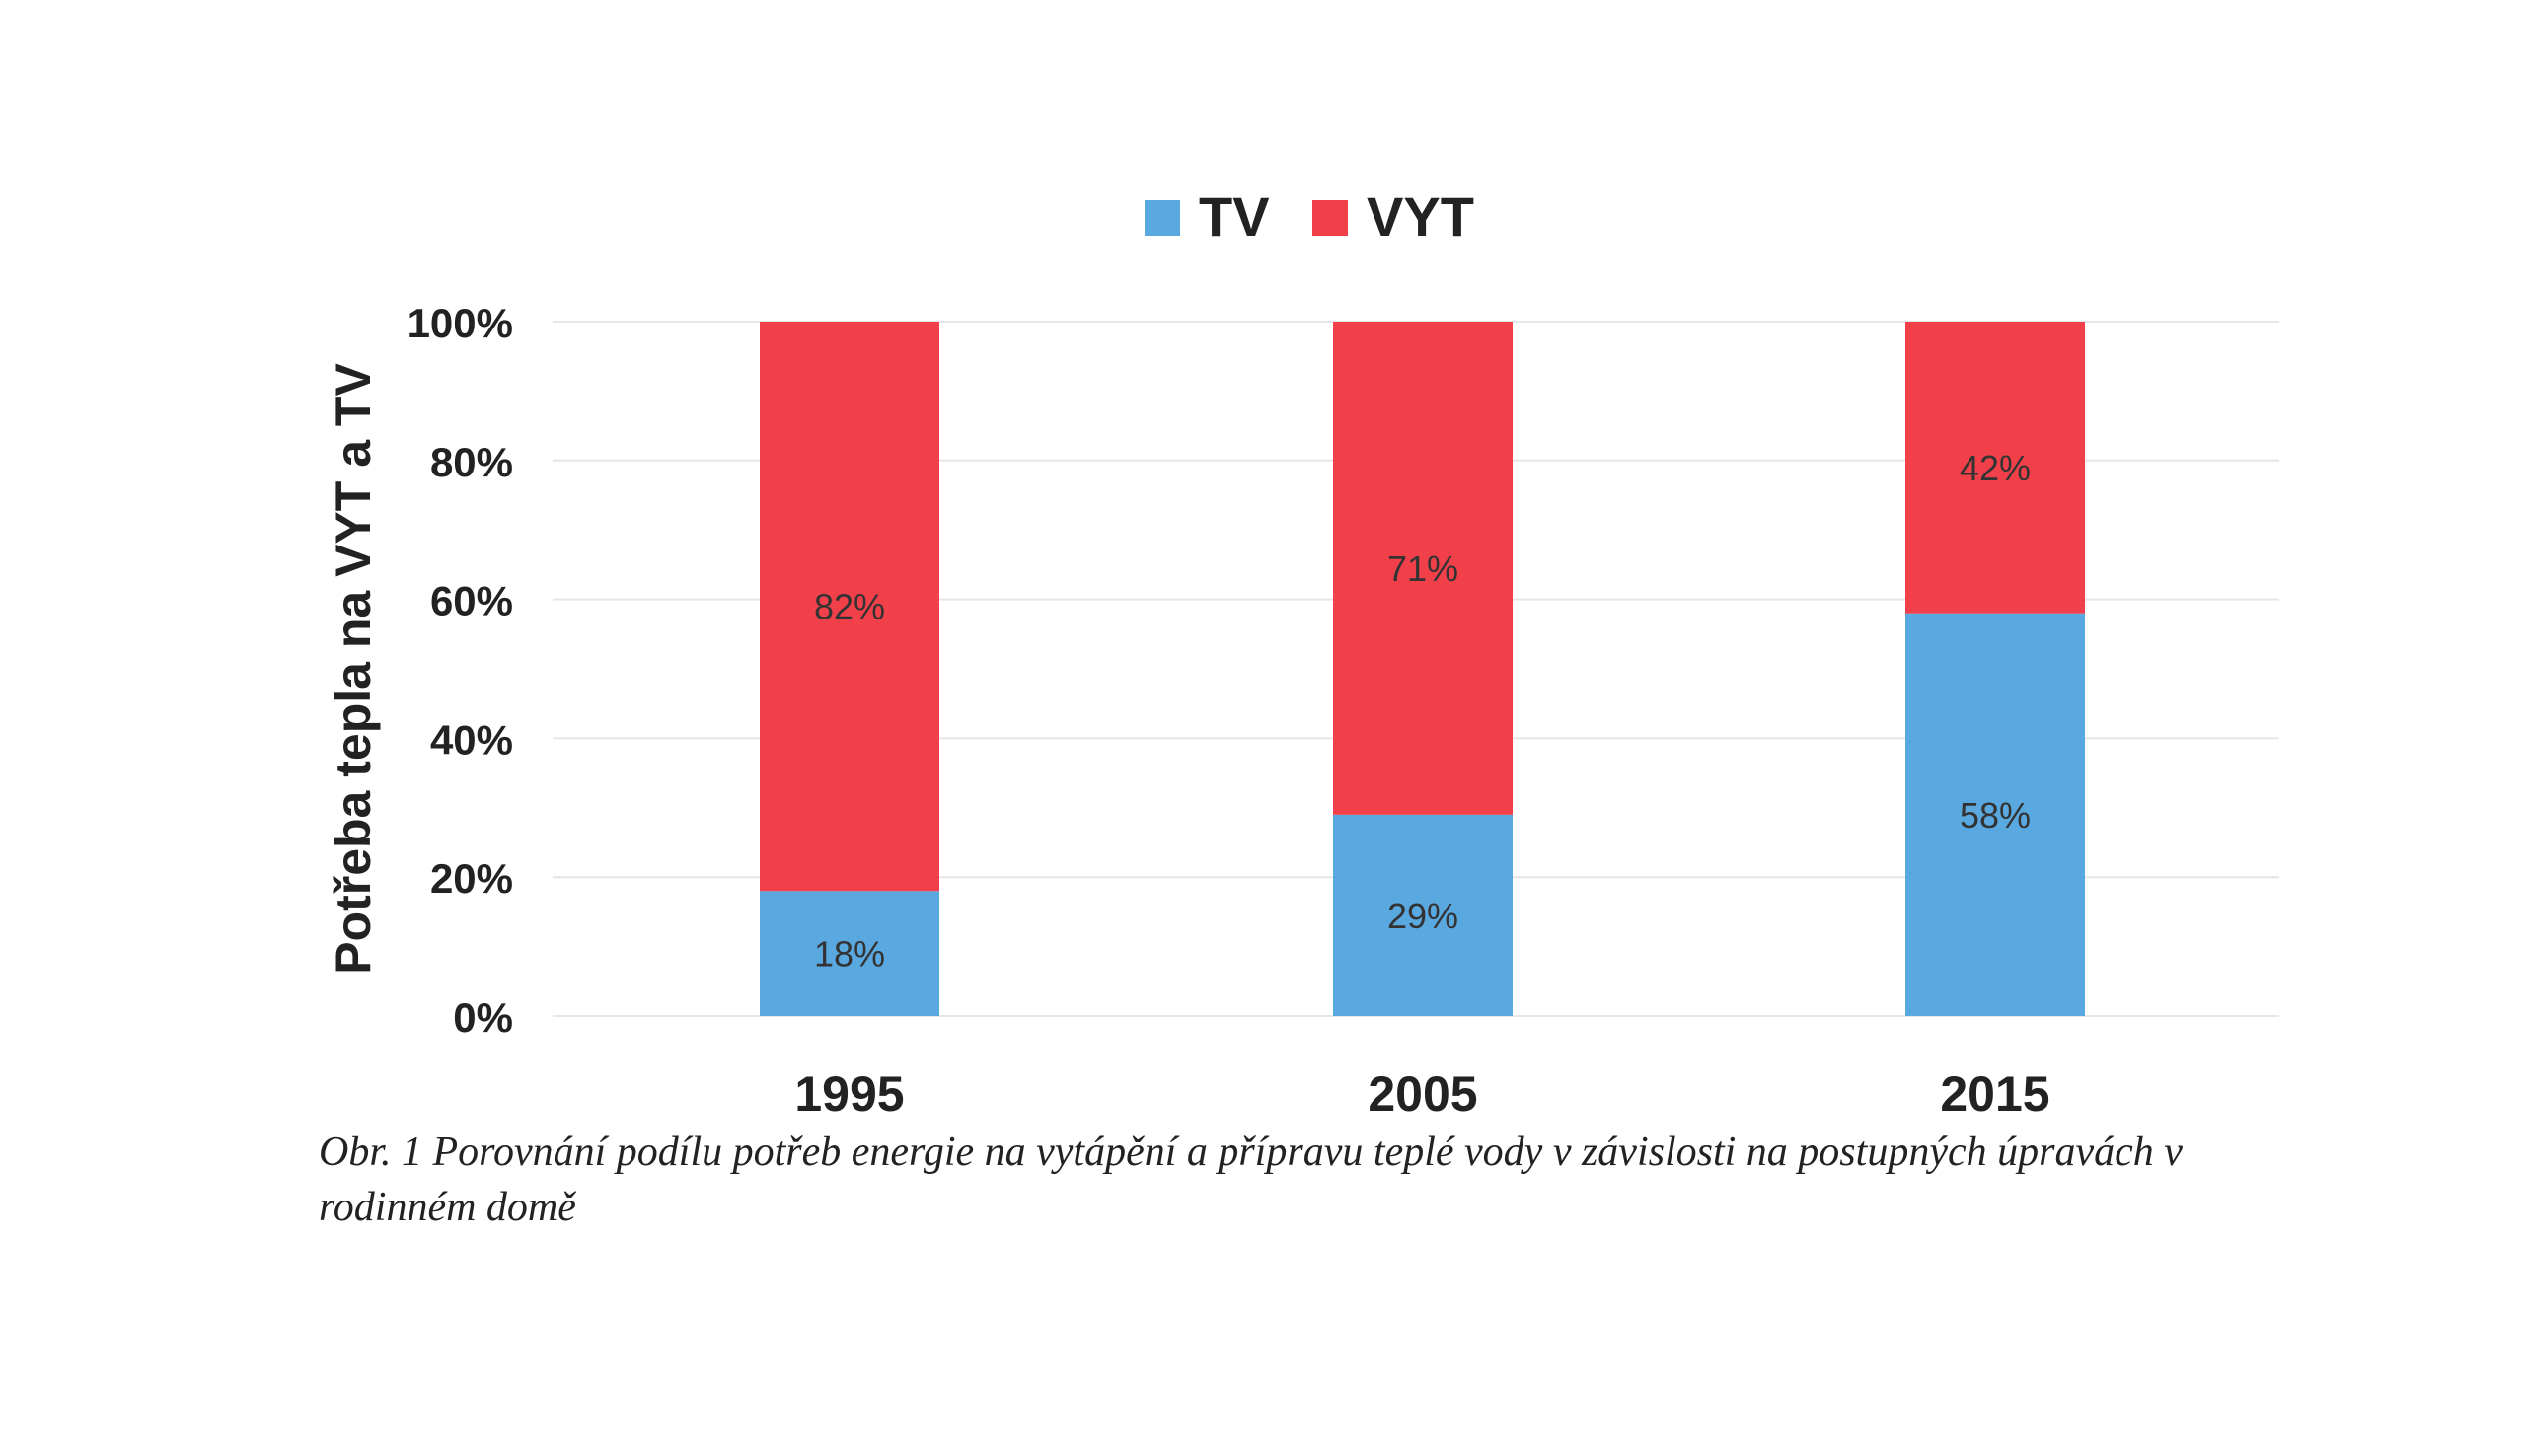 Image resolution: width=2526 pixels, height=1456 pixels. I want to click on x-tick-label: 2015, so click(1994, 1094).